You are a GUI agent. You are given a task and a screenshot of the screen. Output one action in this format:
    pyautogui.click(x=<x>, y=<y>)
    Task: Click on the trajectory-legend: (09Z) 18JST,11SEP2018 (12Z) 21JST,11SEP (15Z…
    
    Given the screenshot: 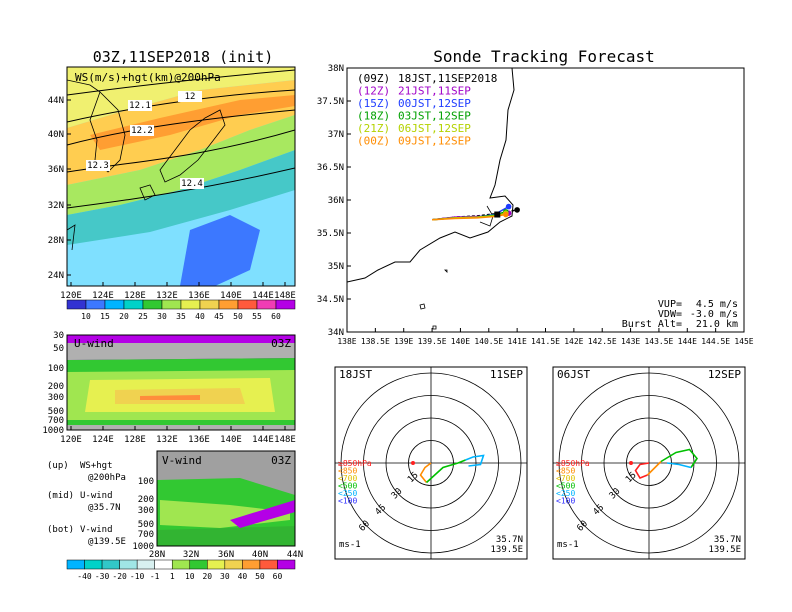 What is the action you would take?
    pyautogui.click(x=427, y=110)
    